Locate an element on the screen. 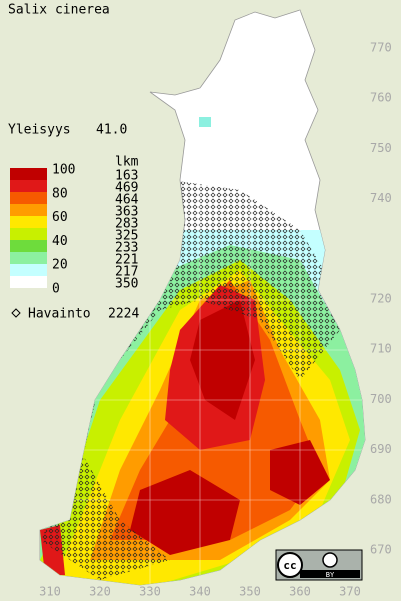 Image resolution: width=401 pixels, height=601 pixels. legend-level: 40 is located at coordinates (60, 241).